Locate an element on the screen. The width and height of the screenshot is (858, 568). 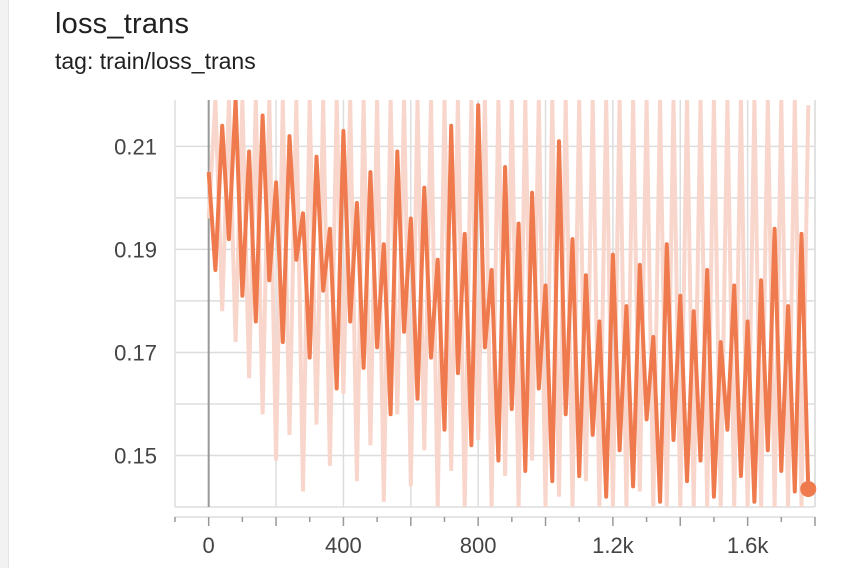
chart-title: loss_trans is located at coordinates (122, 24).